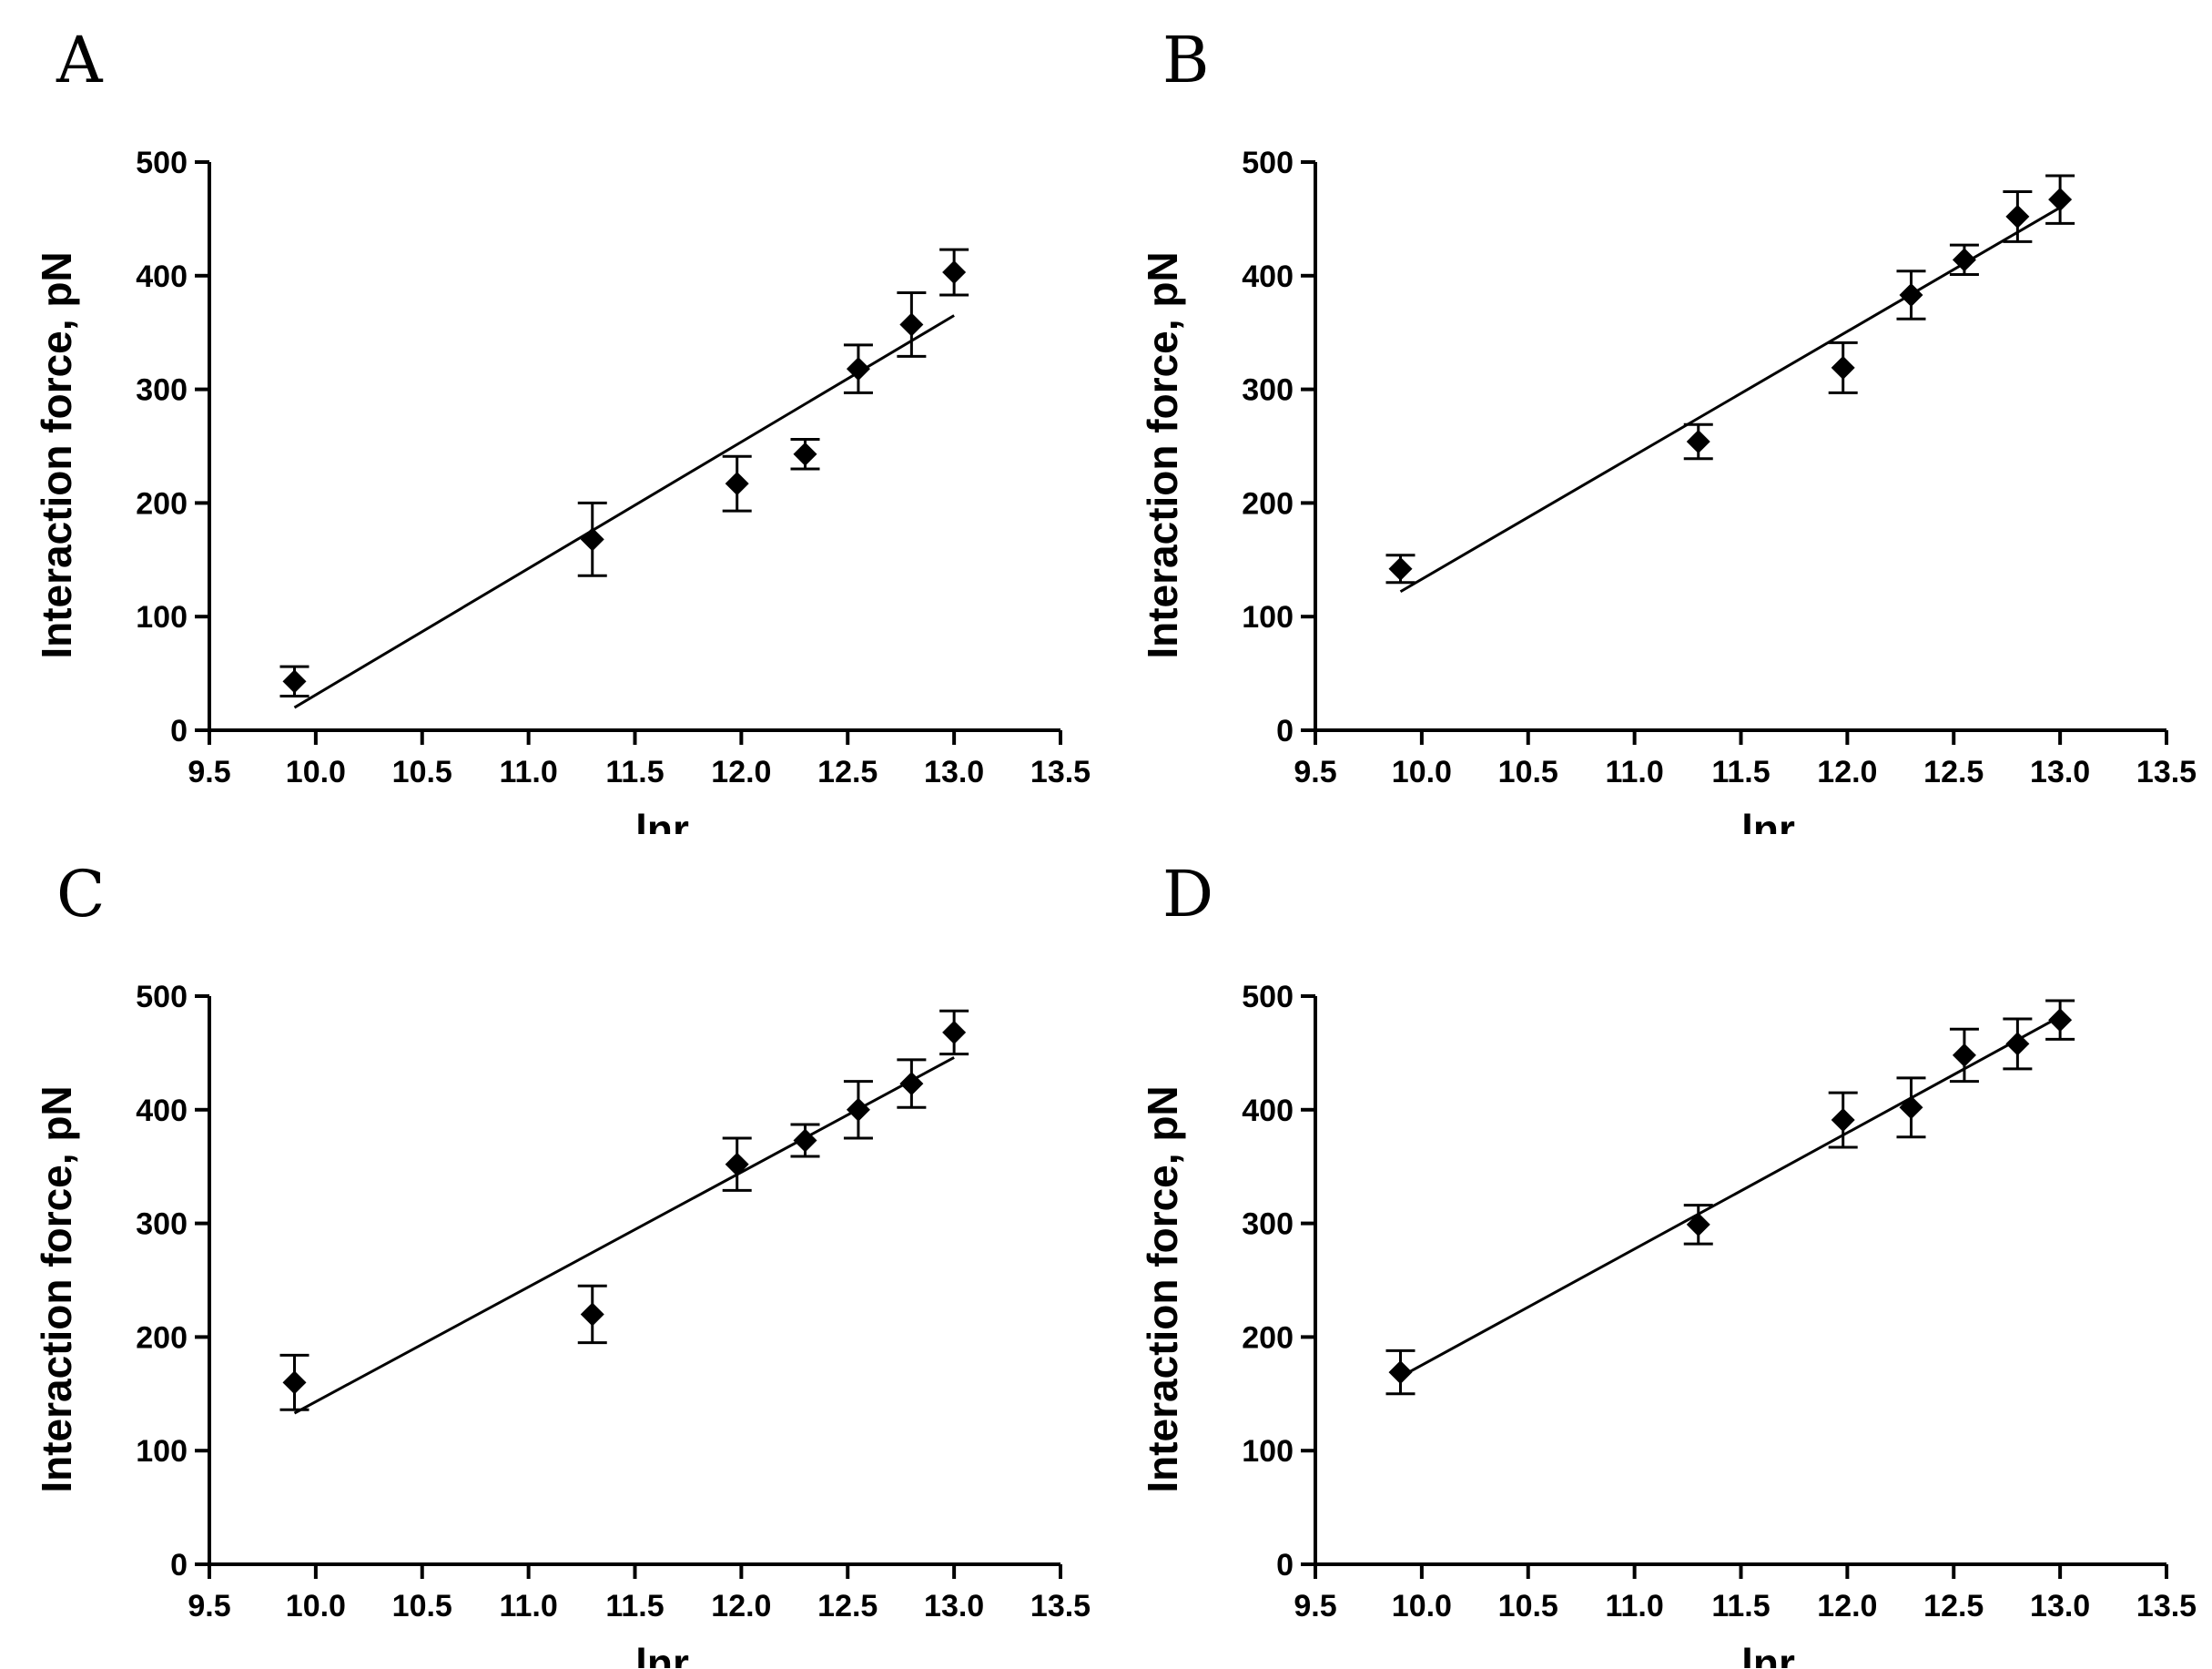  What do you see at coordinates (1185, 60) in the screenshot?
I see `panel-label: B` at bounding box center [1185, 60].